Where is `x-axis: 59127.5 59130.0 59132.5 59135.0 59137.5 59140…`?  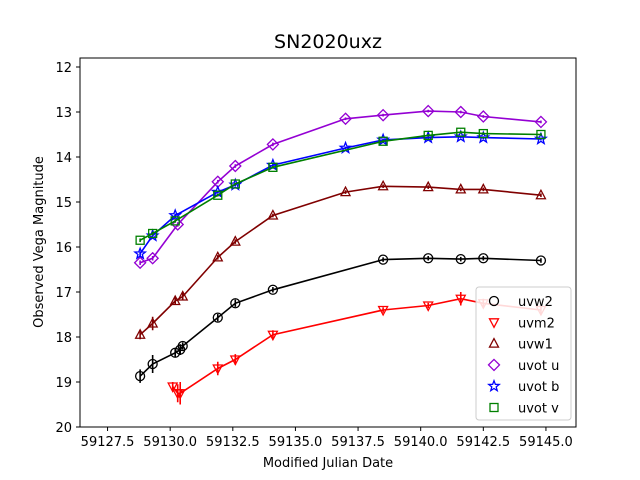
x-axis: 59127.5 59130.0 59132.5 59135.0 59137.5 59140… is located at coordinates (327, 438).